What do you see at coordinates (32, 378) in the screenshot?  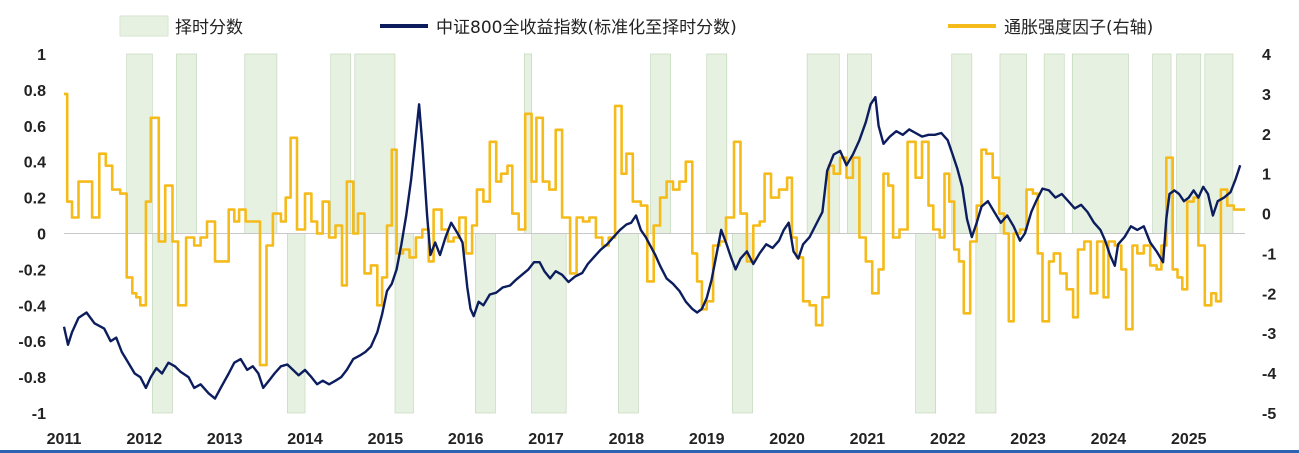 I see `left-tick-label: -0.8` at bounding box center [32, 378].